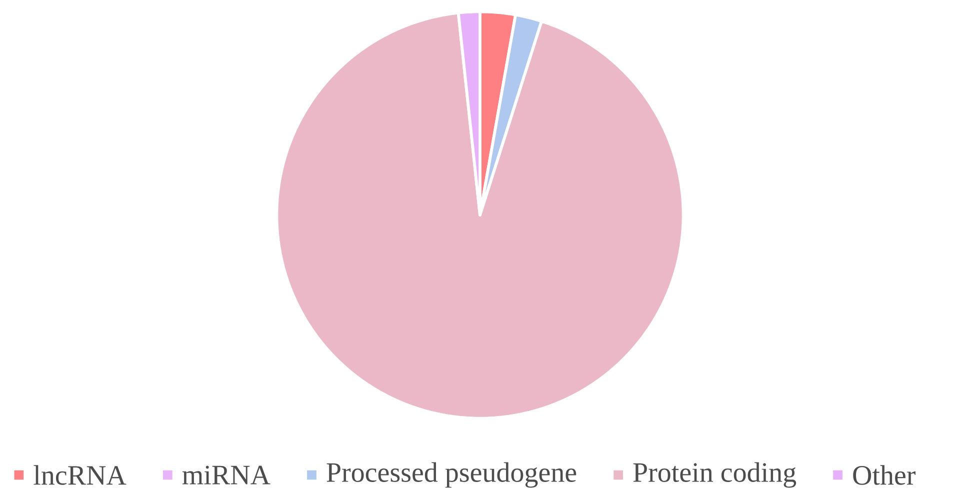 The width and height of the screenshot is (967, 494). Describe the element at coordinates (226, 475) in the screenshot. I see `legend-label: miRNA` at that location.